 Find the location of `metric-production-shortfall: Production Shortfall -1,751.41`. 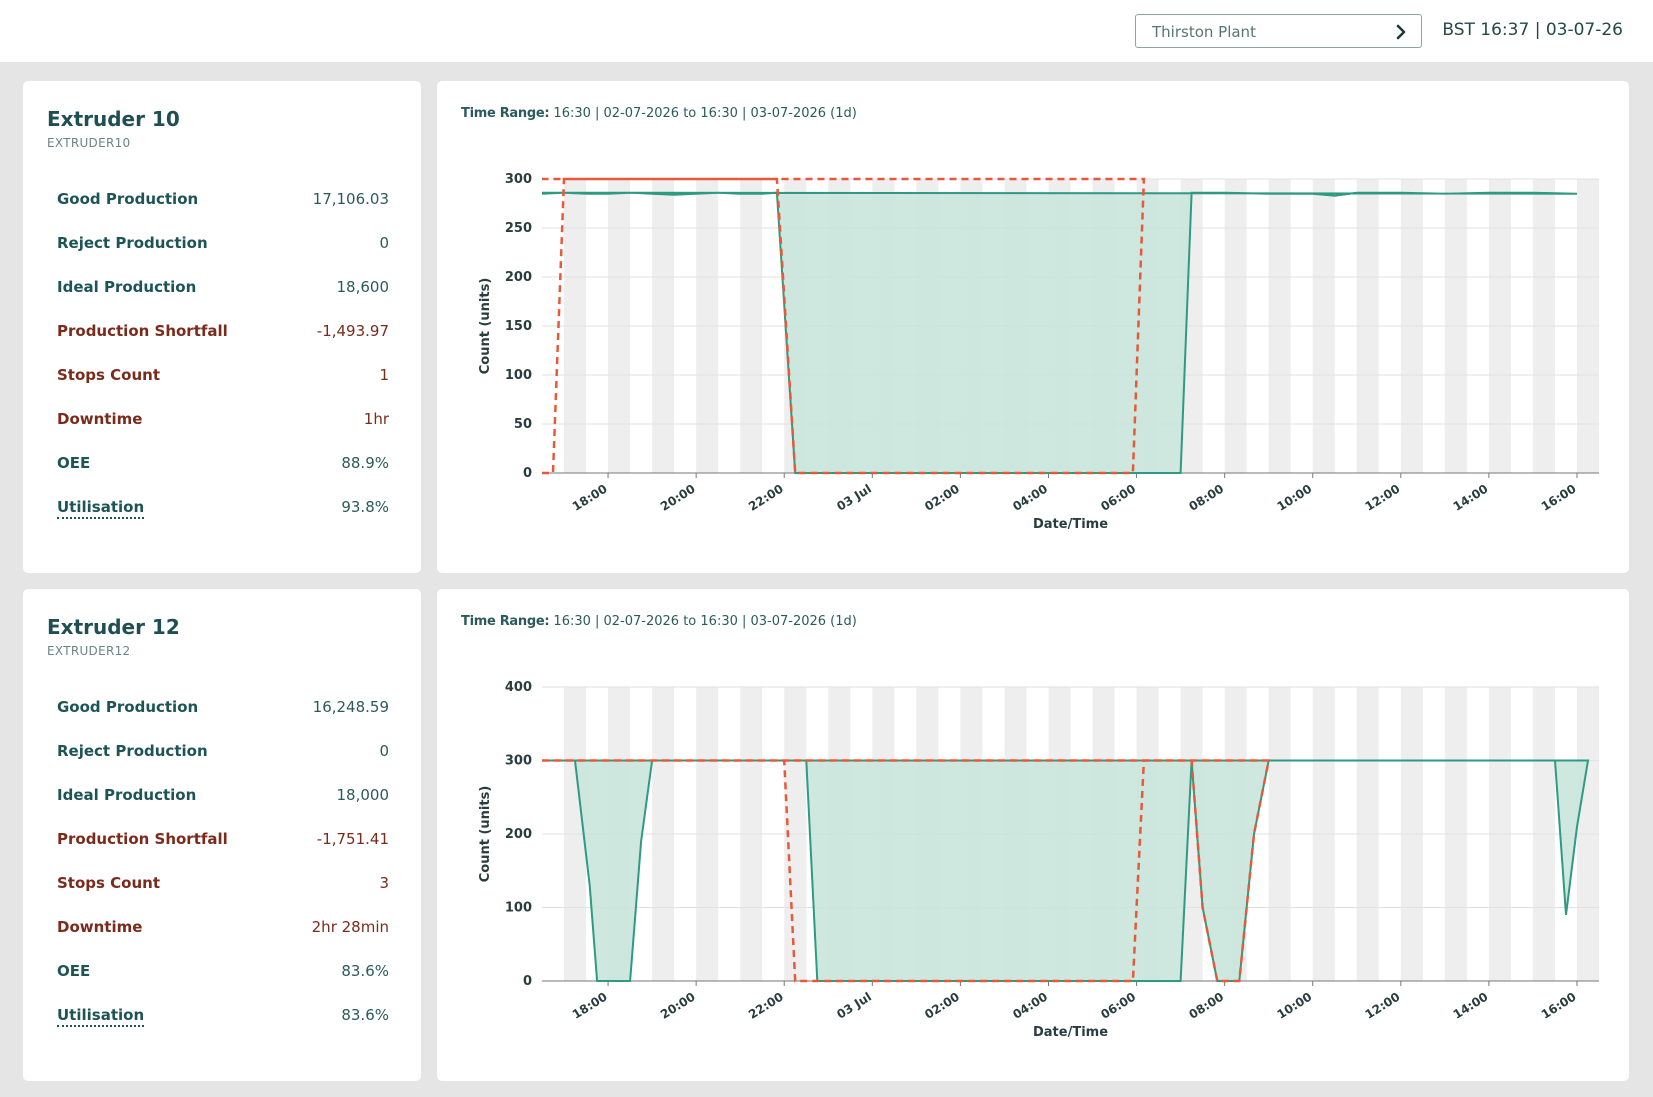

metric-production-shortfall: Production Shortfall -1,751.41 is located at coordinates (223, 840).